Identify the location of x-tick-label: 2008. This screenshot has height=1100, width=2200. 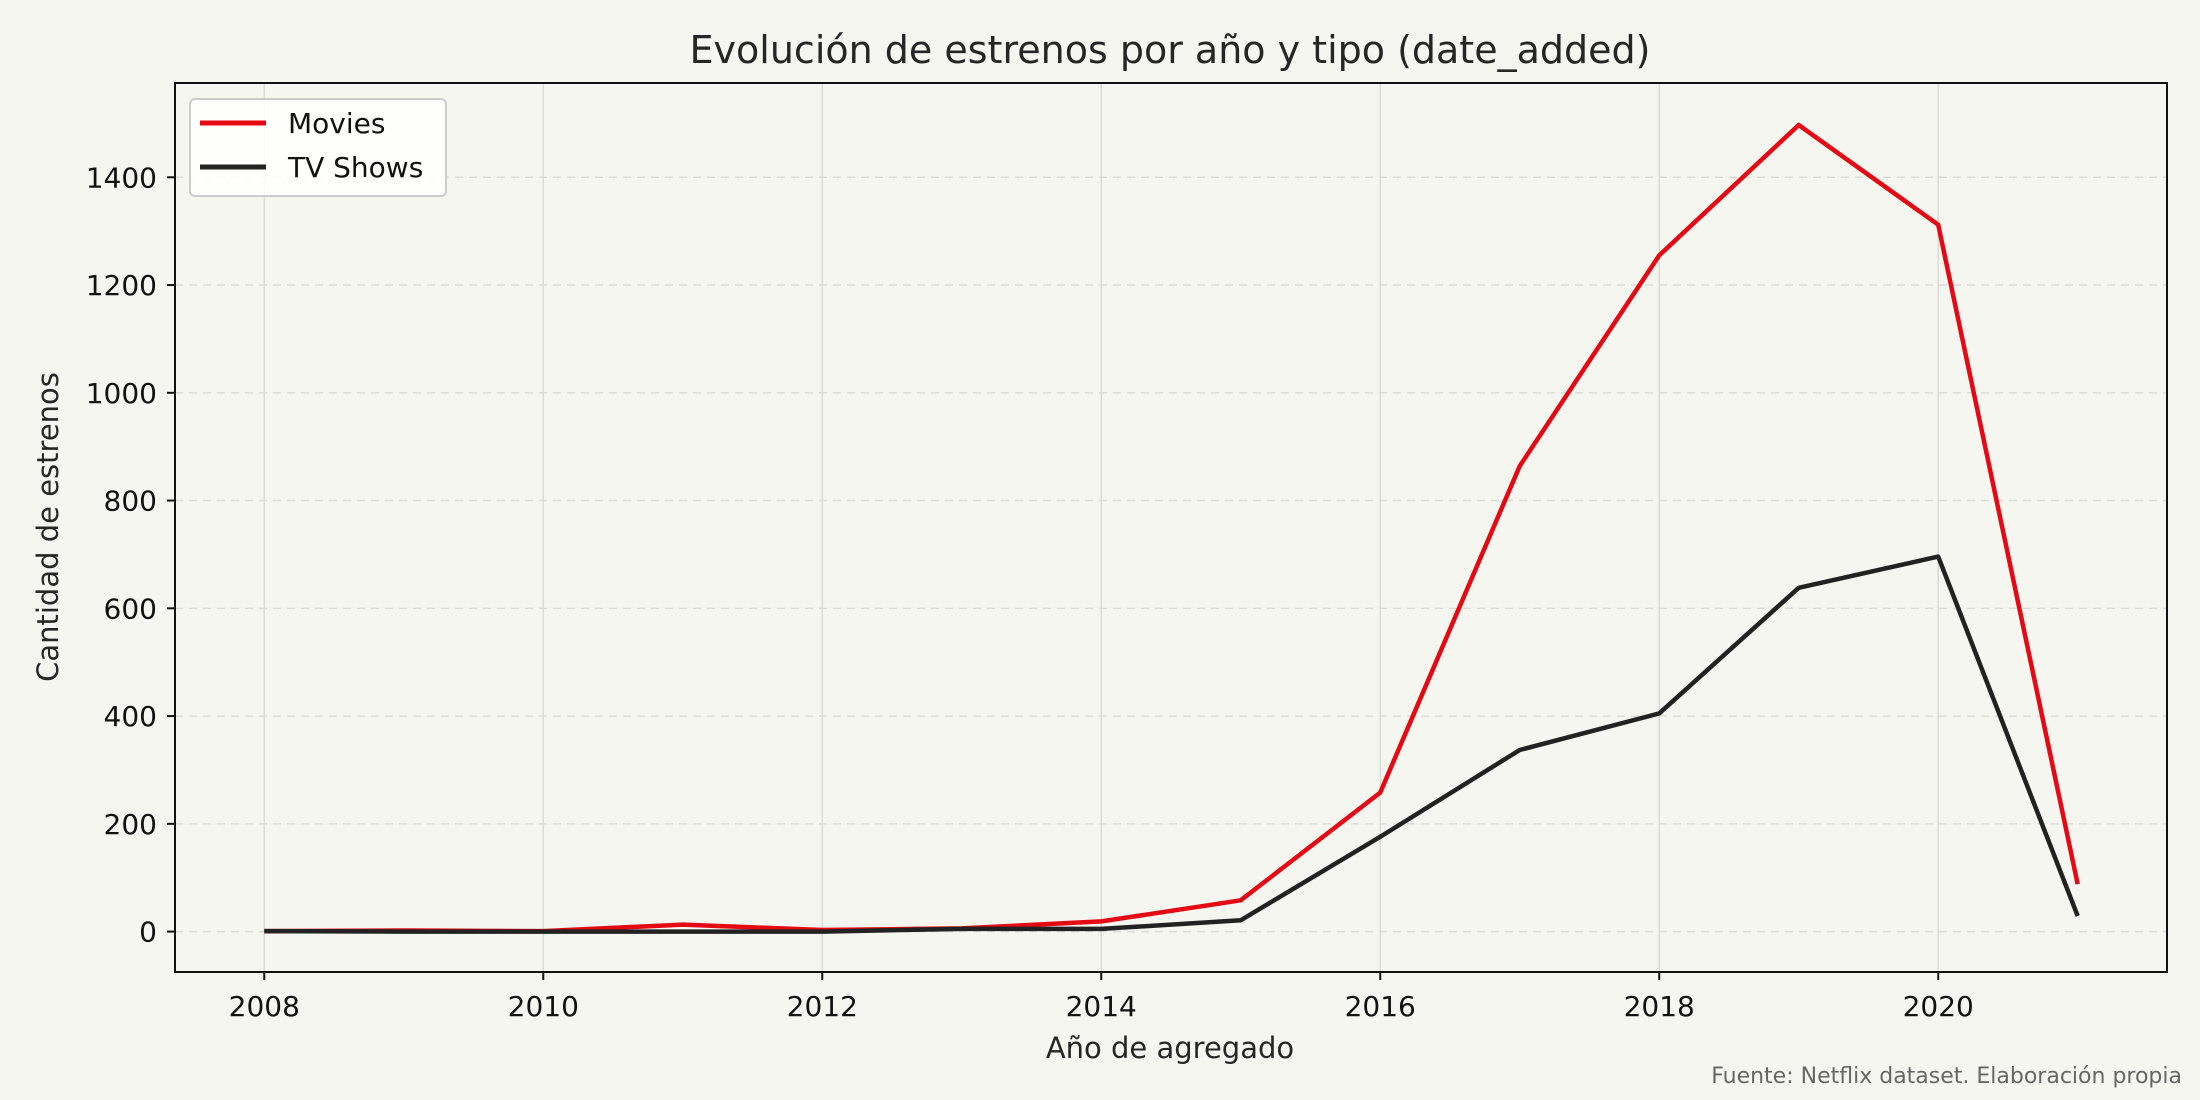
(264, 1006).